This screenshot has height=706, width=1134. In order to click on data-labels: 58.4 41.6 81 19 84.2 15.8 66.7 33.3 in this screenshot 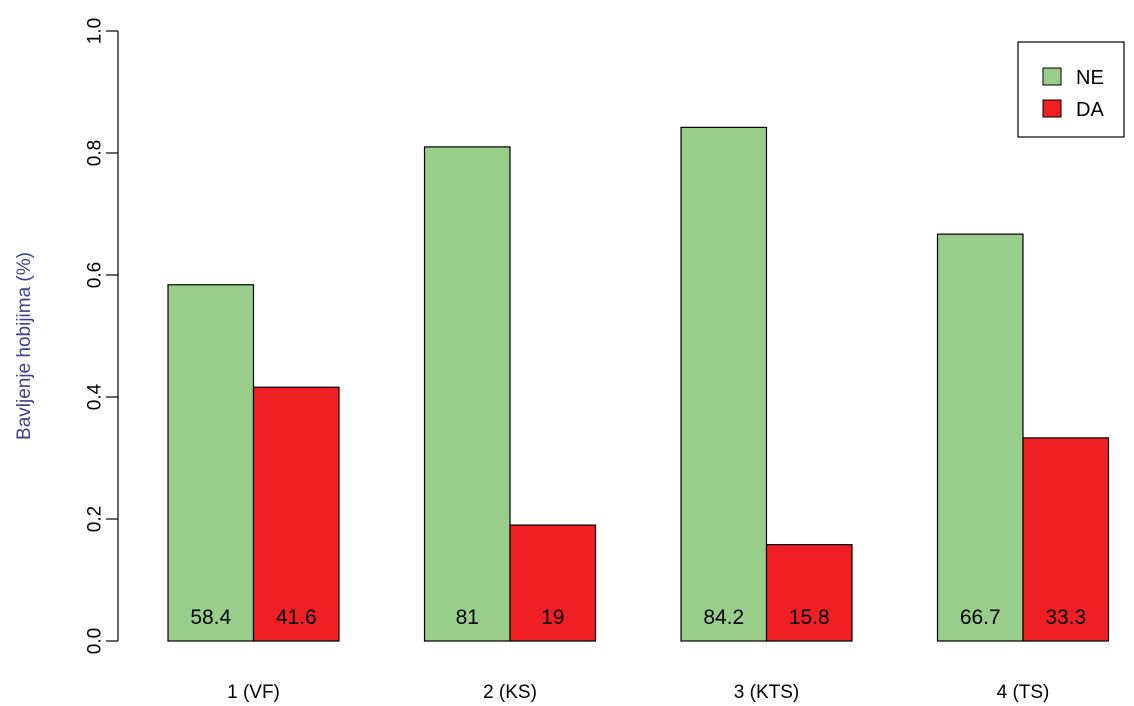, I will do `click(638, 617)`.